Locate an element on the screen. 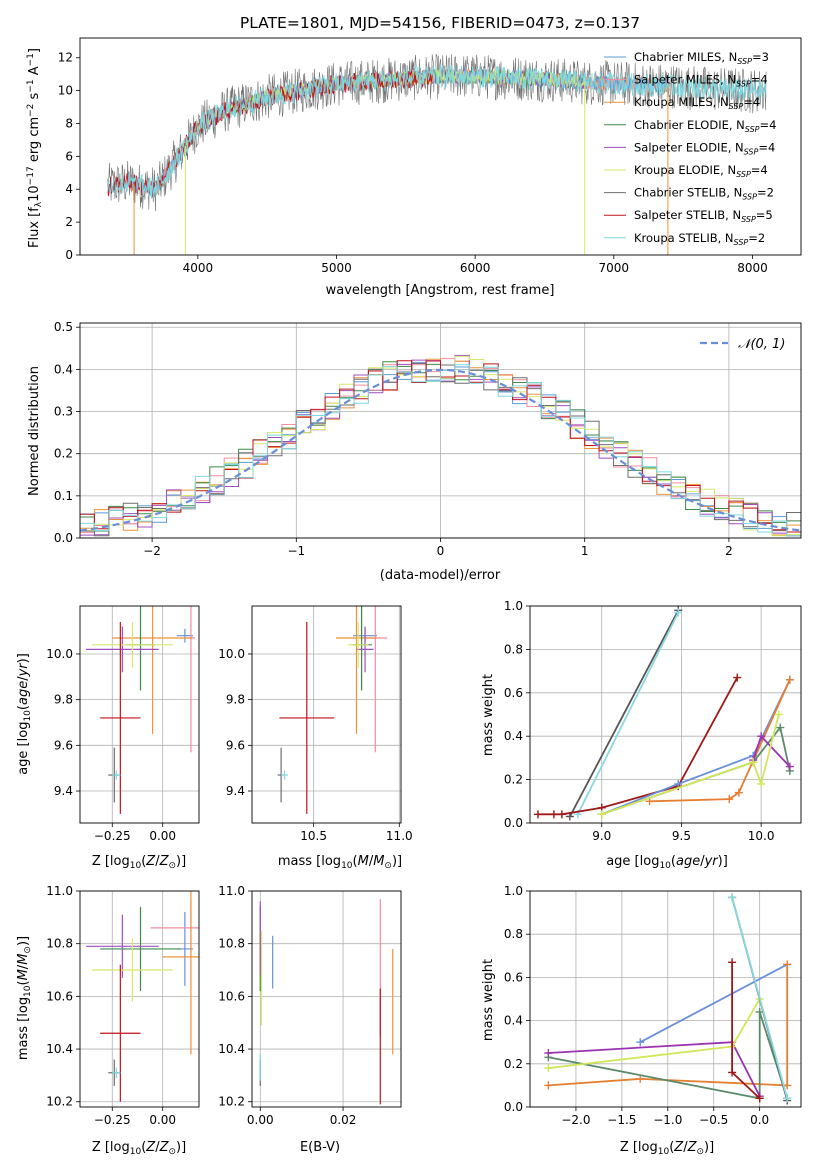 The height and width of the screenshot is (1170, 819). y-tick-label: 10.0 is located at coordinates (231, 654).